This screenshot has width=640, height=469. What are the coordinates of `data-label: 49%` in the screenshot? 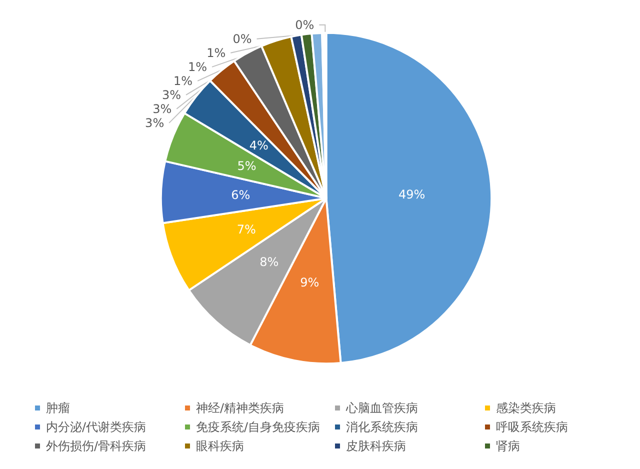 It's located at (412, 194).